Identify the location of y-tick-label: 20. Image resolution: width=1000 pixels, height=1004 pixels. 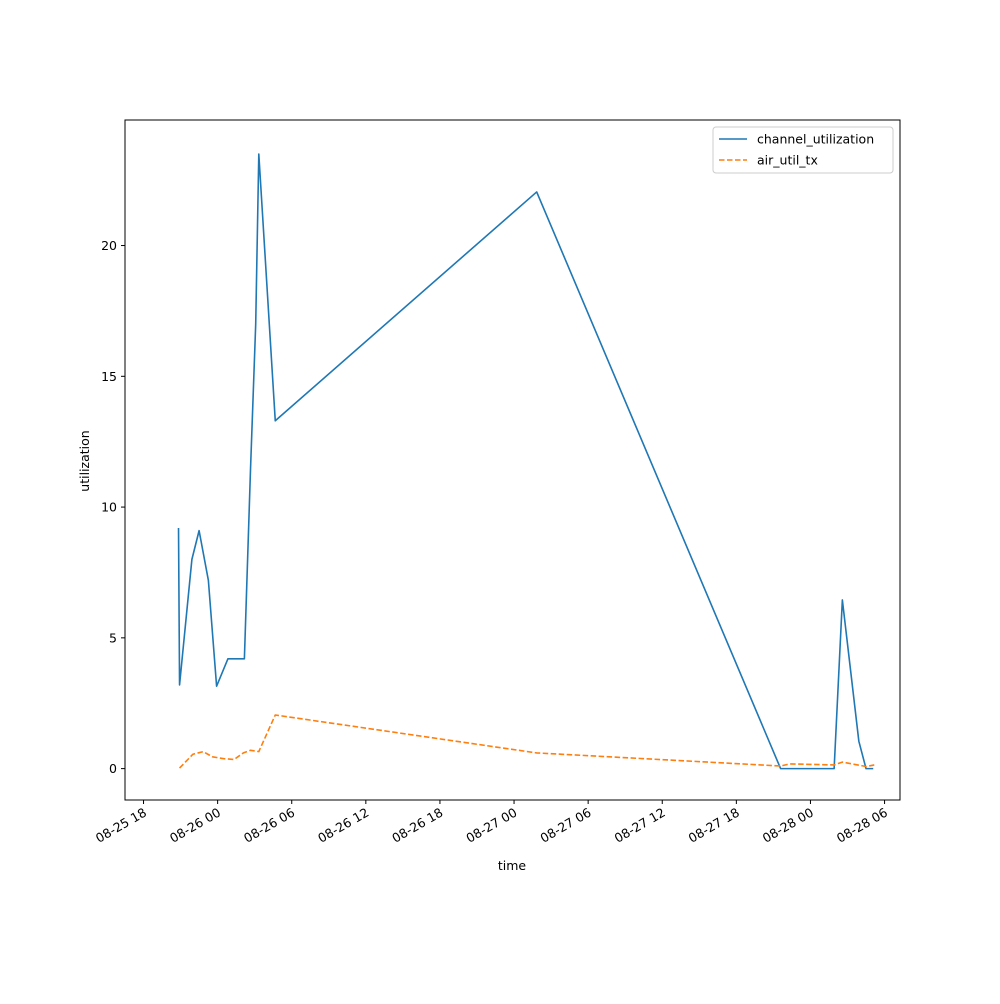
(109, 245).